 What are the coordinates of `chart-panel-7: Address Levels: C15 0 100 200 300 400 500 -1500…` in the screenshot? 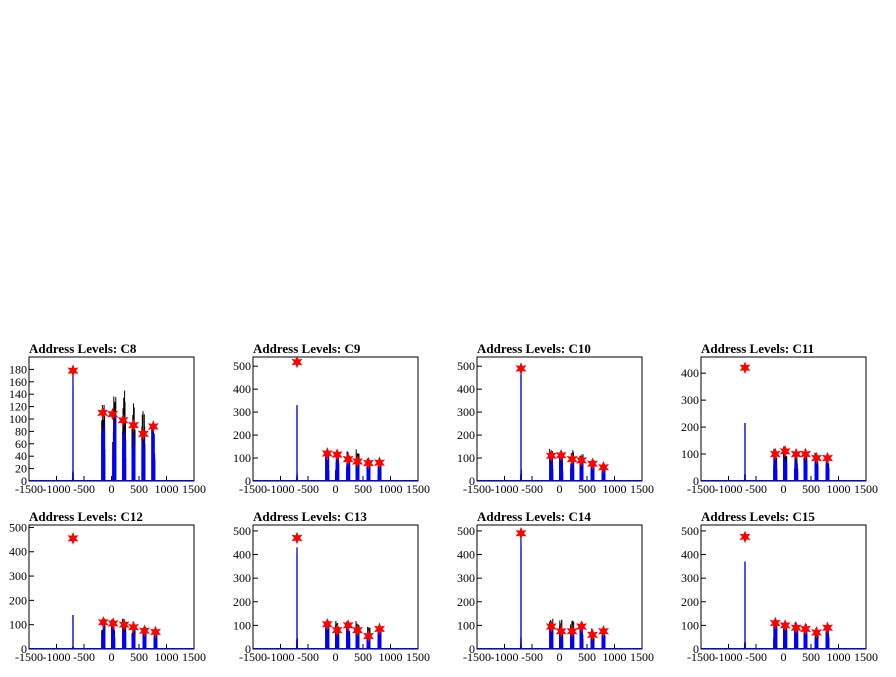 It's located at (779, 586).